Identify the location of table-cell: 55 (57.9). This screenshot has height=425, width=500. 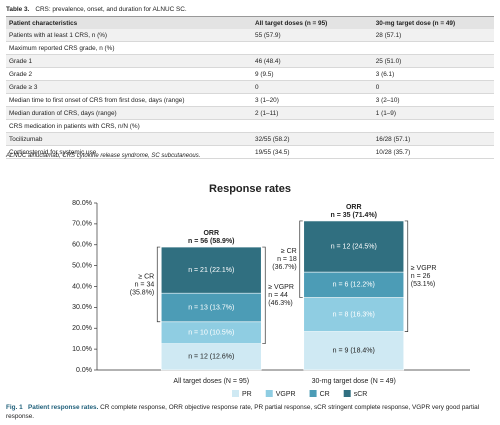
(312, 35).